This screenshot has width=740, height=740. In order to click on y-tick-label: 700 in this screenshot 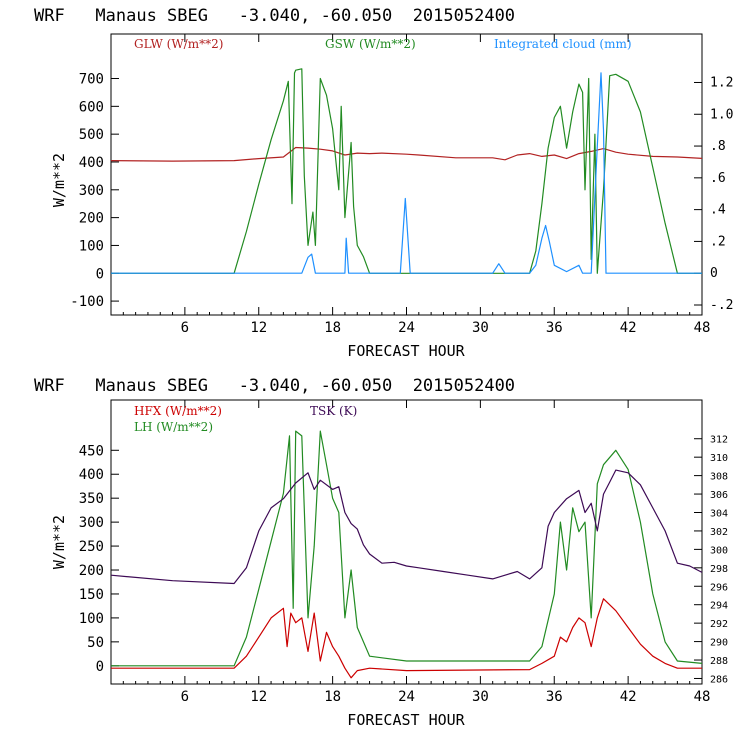, I will do `click(91, 80)`.